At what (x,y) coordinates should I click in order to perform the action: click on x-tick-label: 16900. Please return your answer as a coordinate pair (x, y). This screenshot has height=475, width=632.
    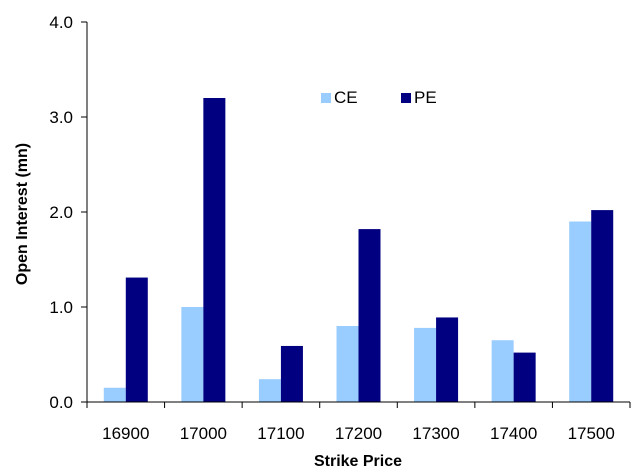
    Looking at the image, I should click on (125, 433).